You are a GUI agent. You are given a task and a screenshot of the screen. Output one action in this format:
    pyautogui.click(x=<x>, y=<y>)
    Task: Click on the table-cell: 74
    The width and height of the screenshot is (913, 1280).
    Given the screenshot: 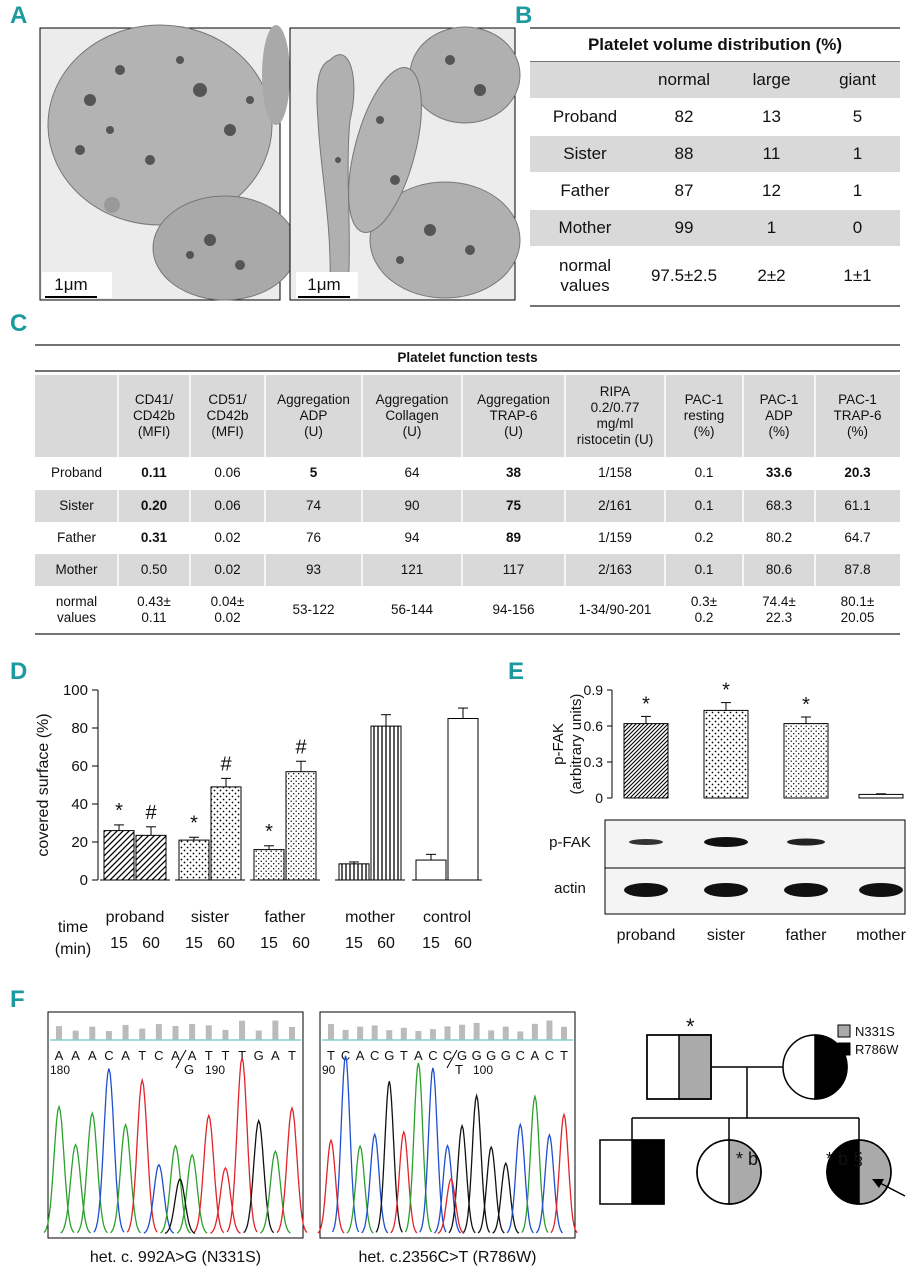 What is the action you would take?
    pyautogui.click(x=313, y=505)
    